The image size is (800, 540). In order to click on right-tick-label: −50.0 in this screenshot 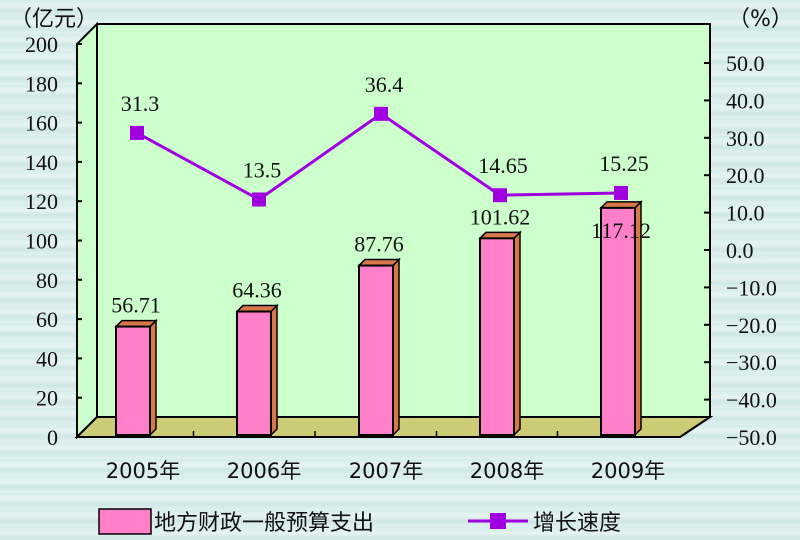, I will do `click(751, 437)`.